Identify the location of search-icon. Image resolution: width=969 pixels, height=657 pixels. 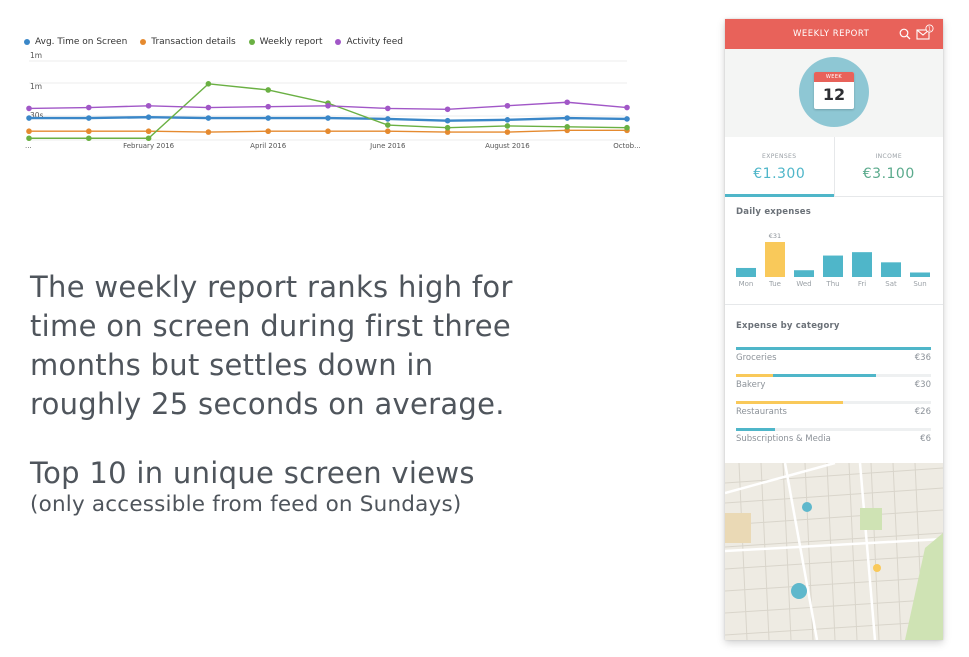
(905, 34).